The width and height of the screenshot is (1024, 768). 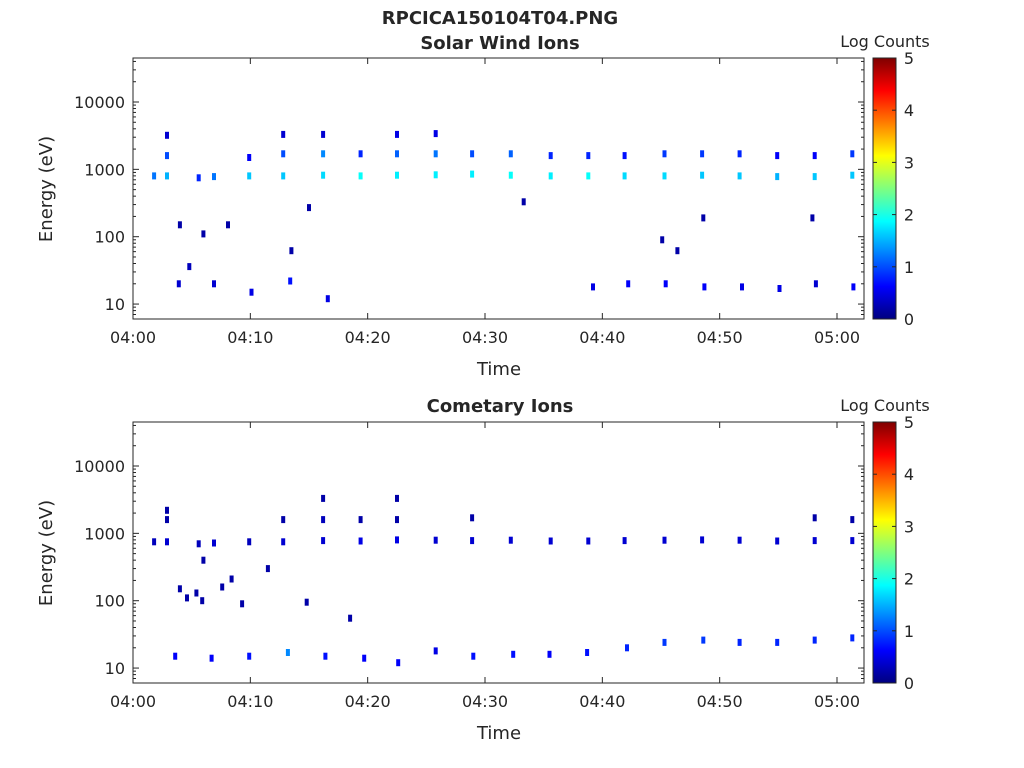 I want to click on cometary-ytick-label: 1000, so click(x=104, y=533).